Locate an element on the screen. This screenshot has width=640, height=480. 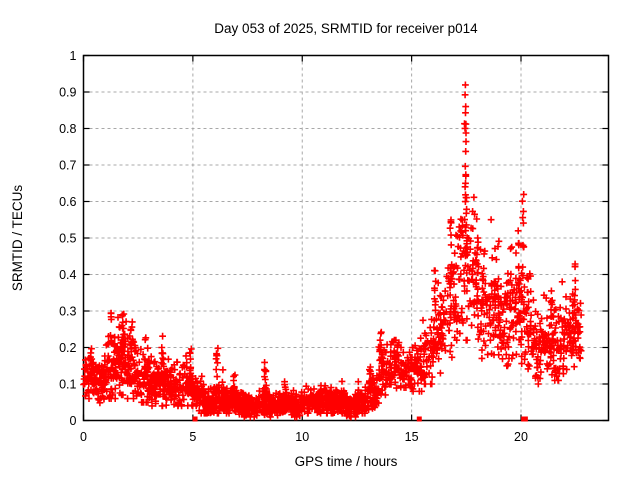
x-tick-label: 10 is located at coordinates (302, 437).